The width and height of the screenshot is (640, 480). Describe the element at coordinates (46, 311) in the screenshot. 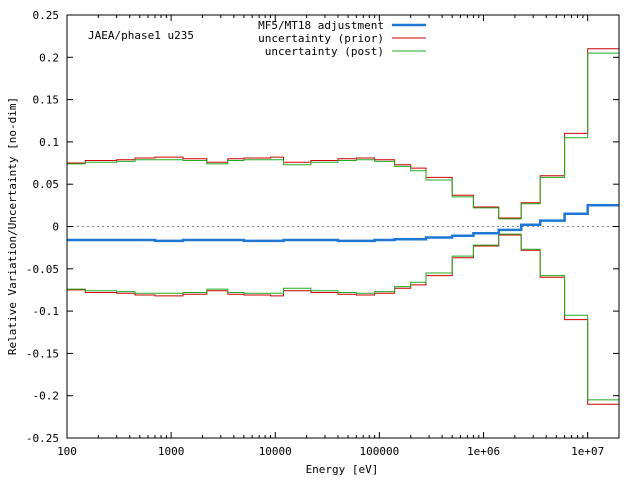

I see `y-tick-label: -0.1` at that location.